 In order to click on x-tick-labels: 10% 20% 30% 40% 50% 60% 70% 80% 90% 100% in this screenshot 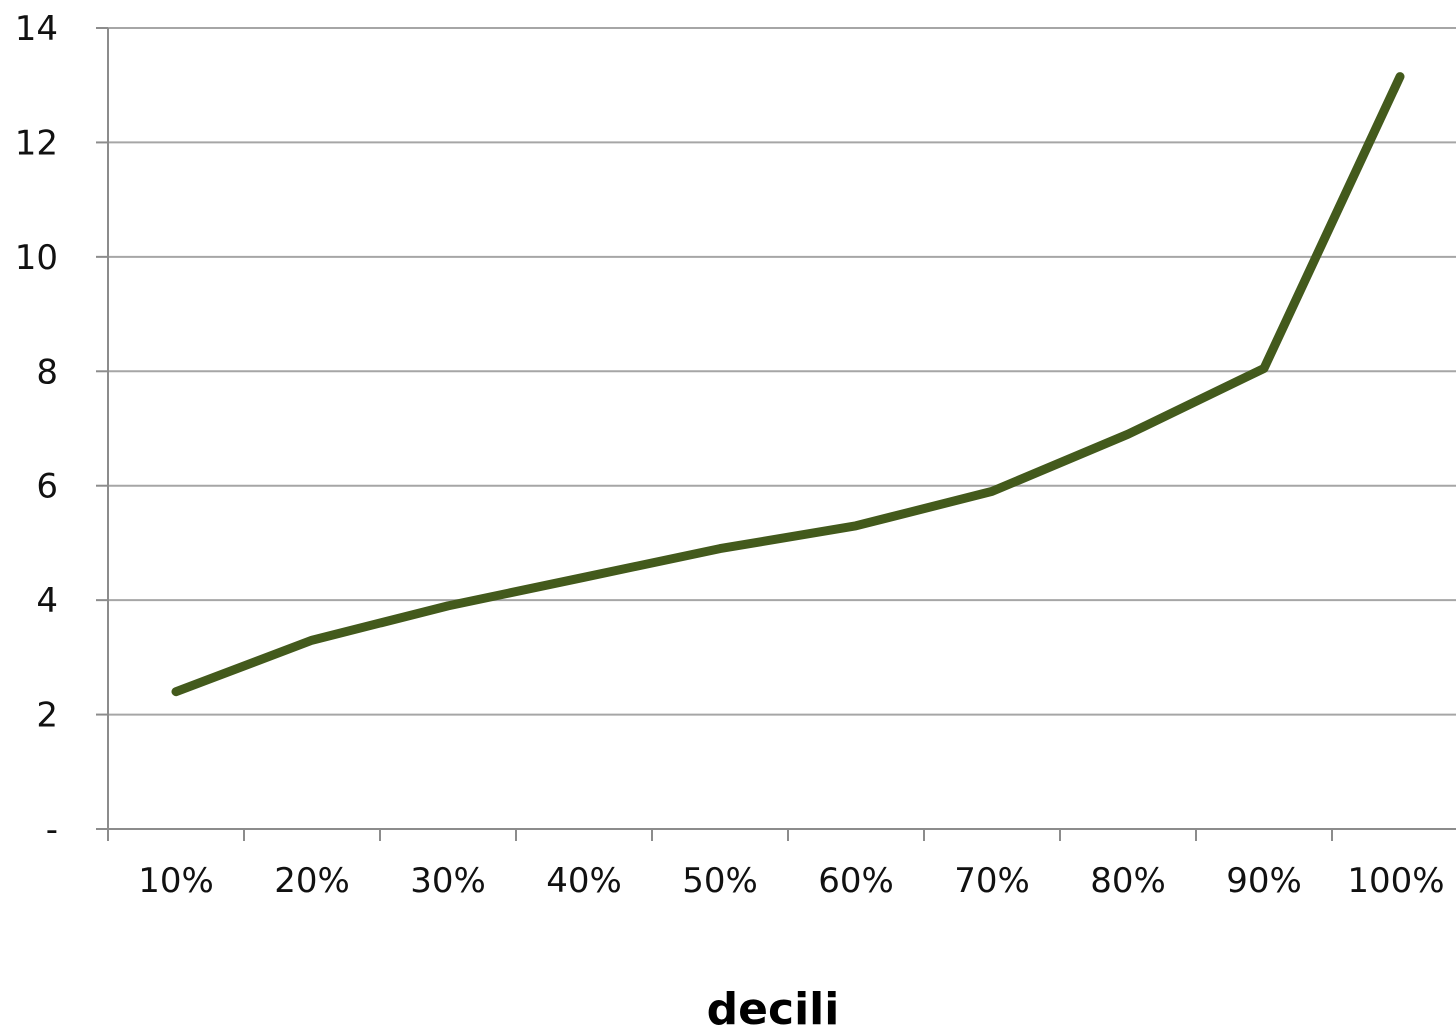, I will do `click(791, 881)`.